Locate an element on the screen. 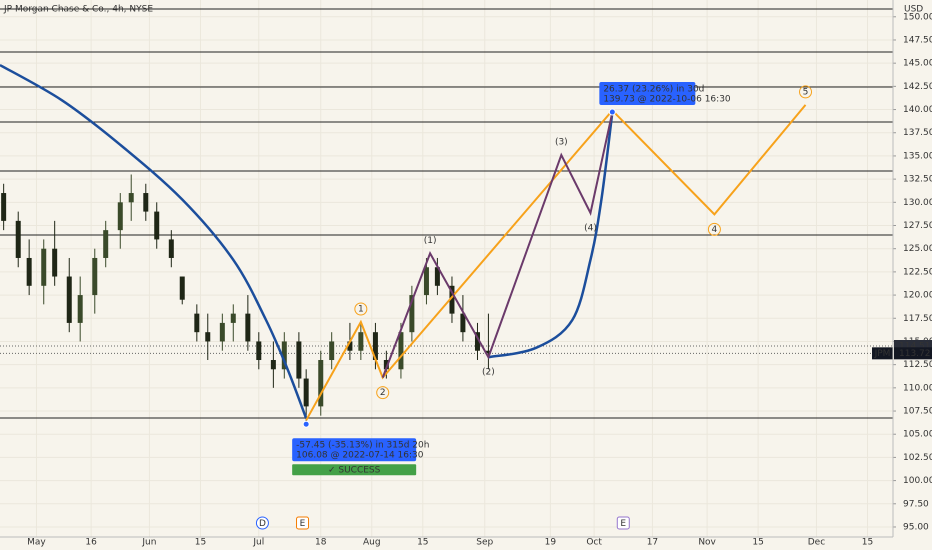 This screenshot has width=932, height=550. wave-label: (1) is located at coordinates (430, 241).